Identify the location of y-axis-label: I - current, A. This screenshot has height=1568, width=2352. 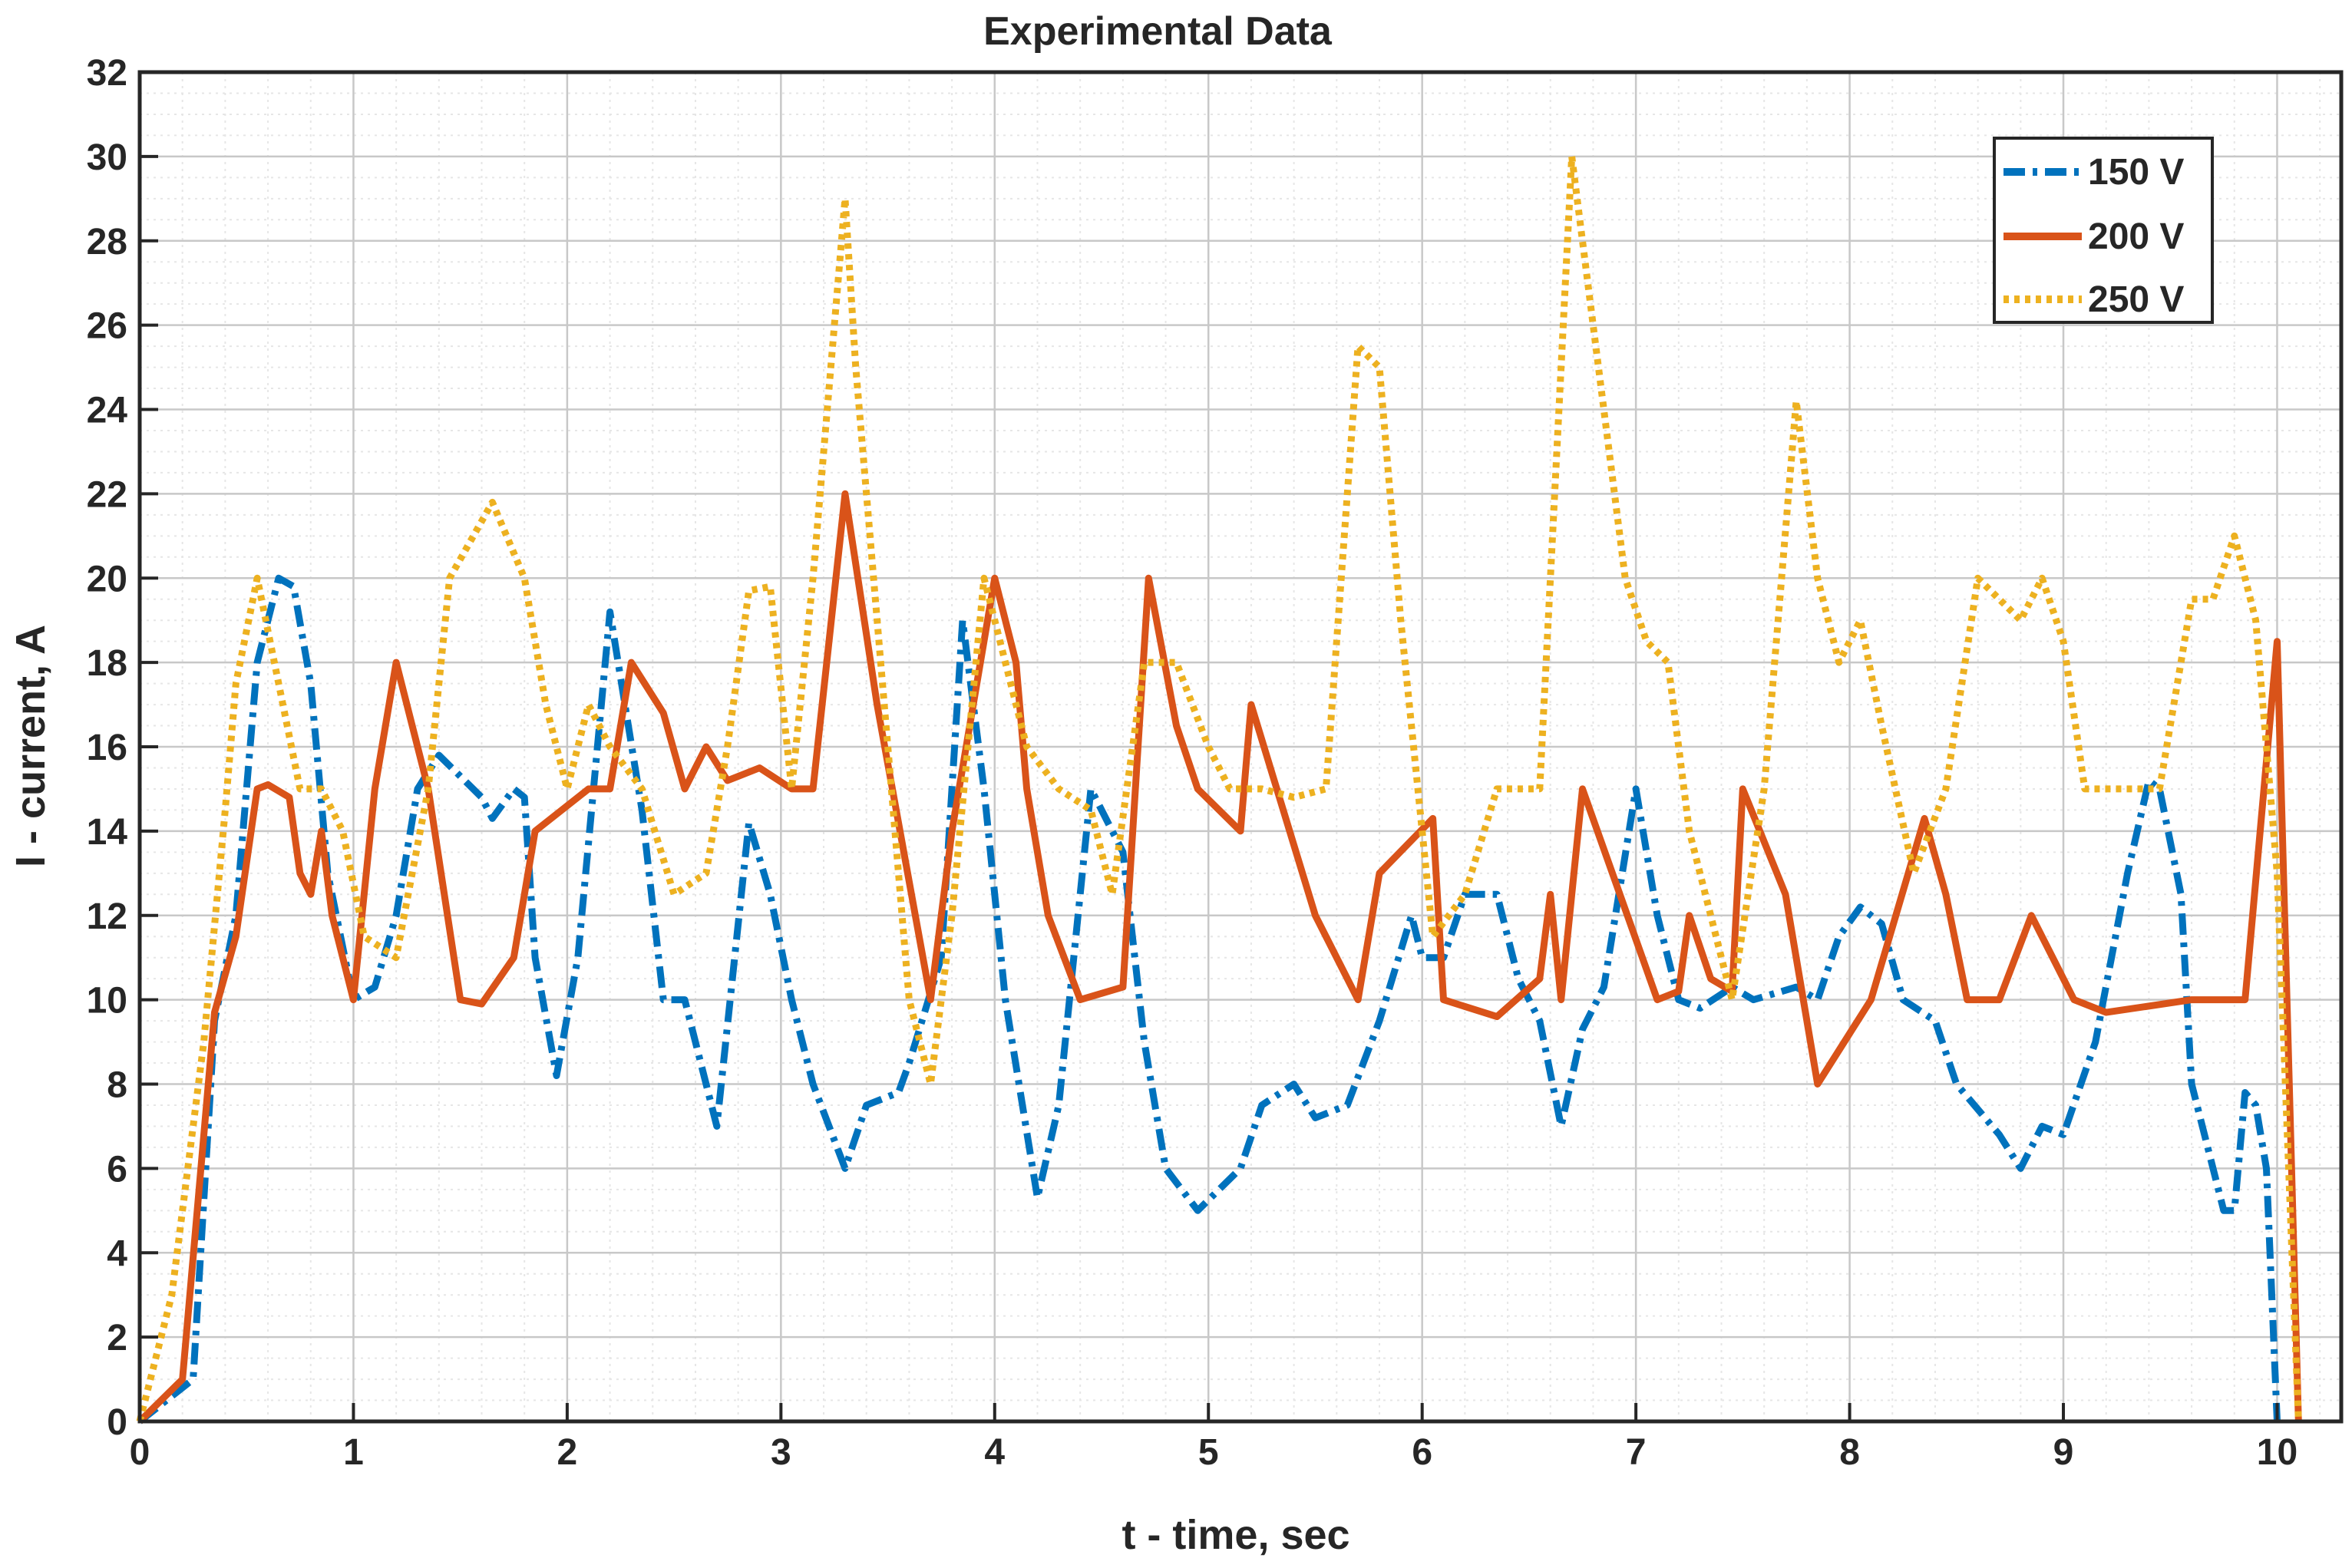
(31, 746).